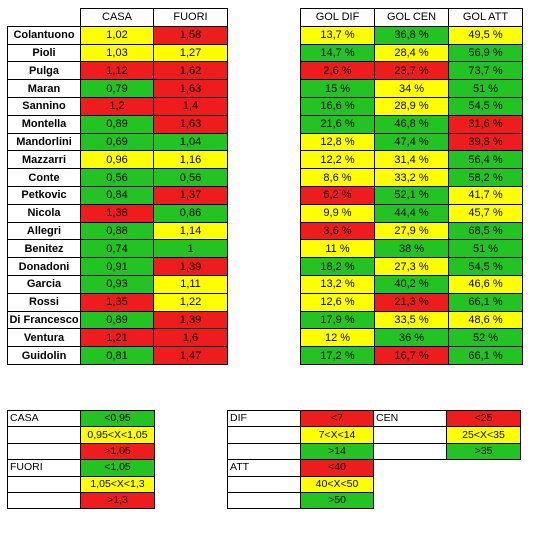 Image resolution: width=550 pixels, height=533 pixels. What do you see at coordinates (337, 484) in the screenshot?
I see `legend-range: 40<X<50` at bounding box center [337, 484].